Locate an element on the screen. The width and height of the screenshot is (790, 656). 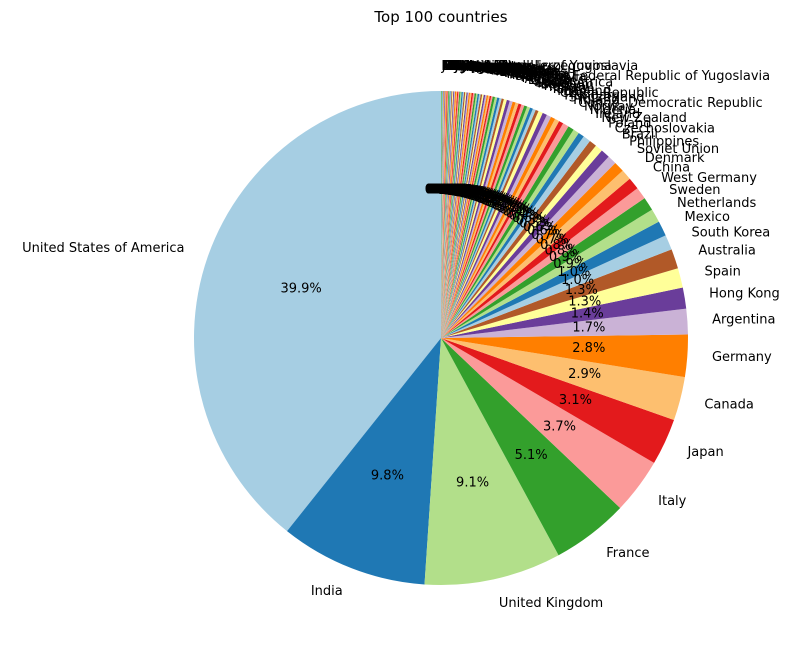
slice-label: China is located at coordinates (671, 167).